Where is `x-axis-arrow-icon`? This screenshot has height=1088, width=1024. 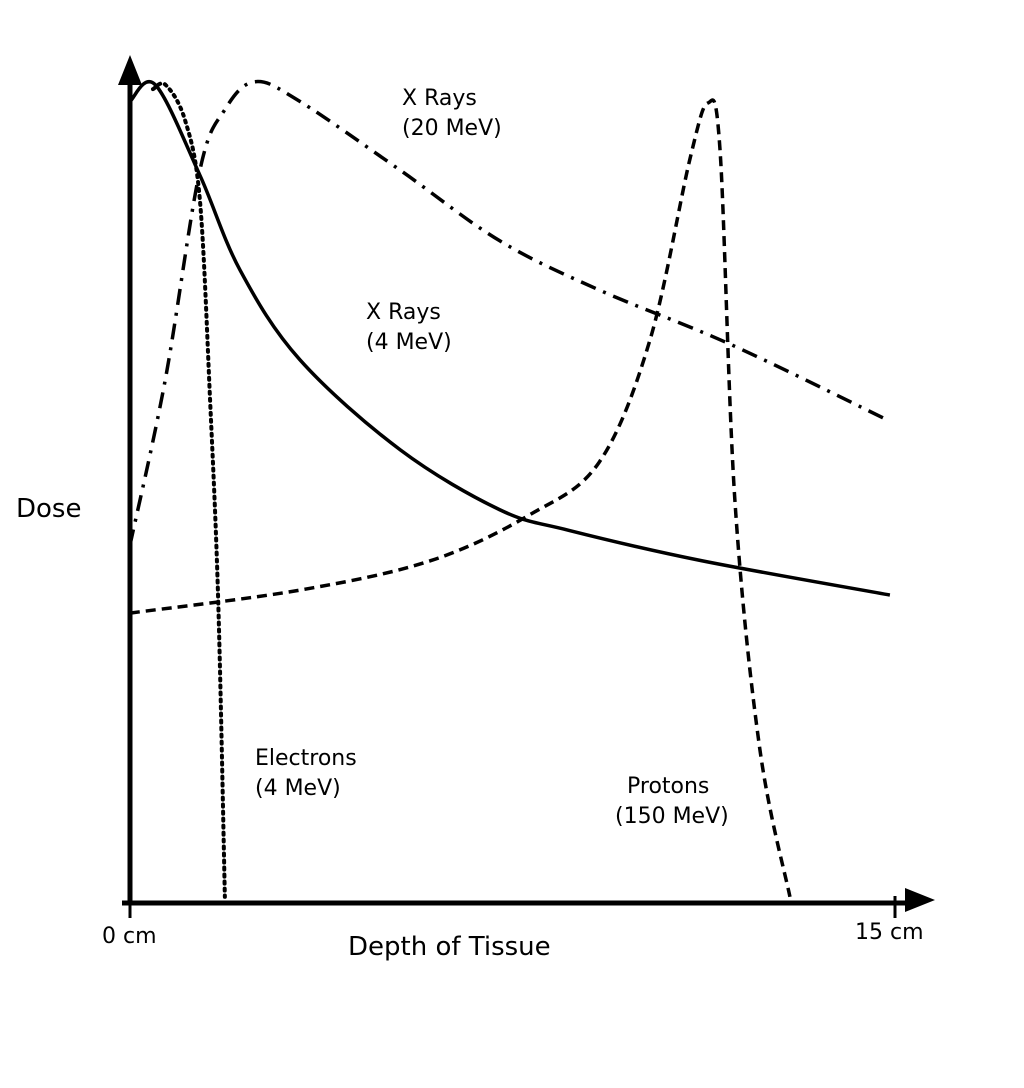
x-axis-arrow-icon is located at coordinates (920, 900).